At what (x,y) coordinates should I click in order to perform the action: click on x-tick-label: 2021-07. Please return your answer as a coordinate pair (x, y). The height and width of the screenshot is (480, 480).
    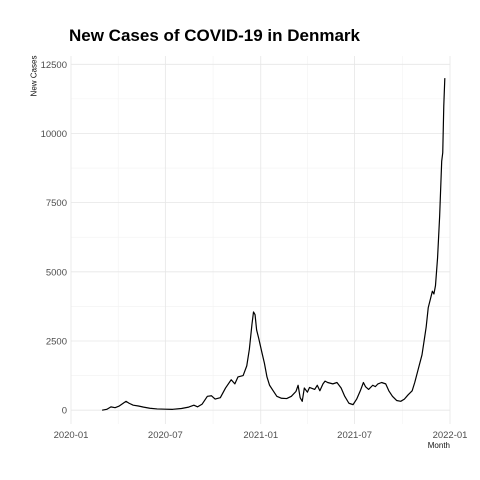
    Looking at the image, I should click on (354, 435).